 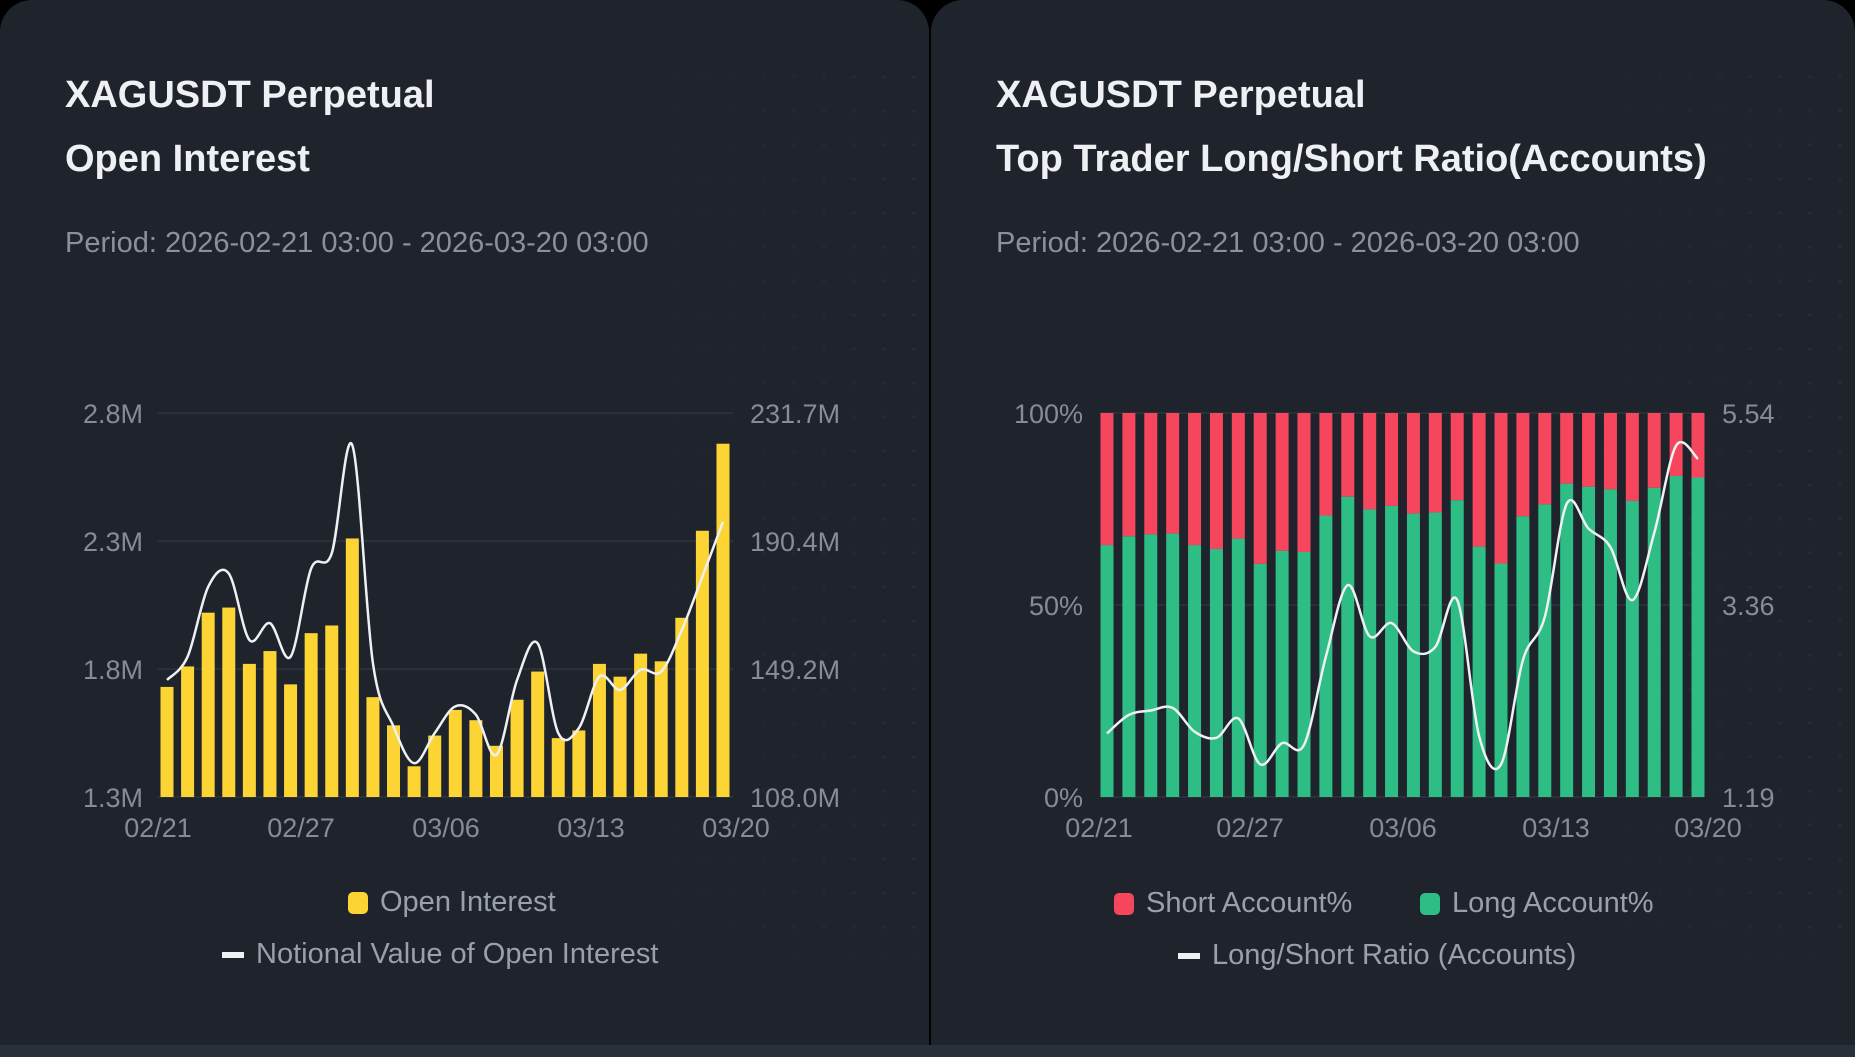 What do you see at coordinates (1430, 903) in the screenshot?
I see `legend-swatch-green` at bounding box center [1430, 903].